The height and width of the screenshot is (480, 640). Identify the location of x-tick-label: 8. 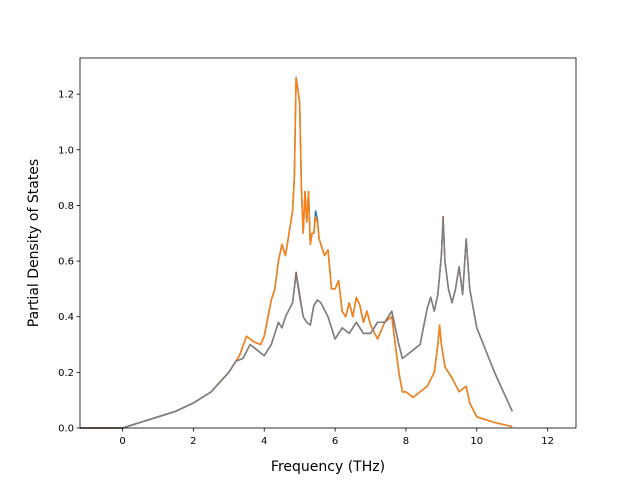
(406, 441).